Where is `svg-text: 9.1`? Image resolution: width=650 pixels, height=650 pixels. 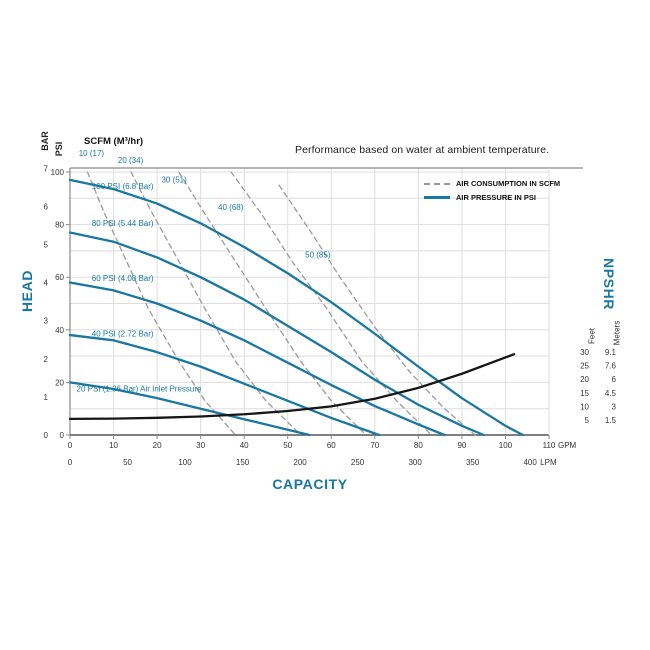 svg-text: 9.1 is located at coordinates (611, 352).